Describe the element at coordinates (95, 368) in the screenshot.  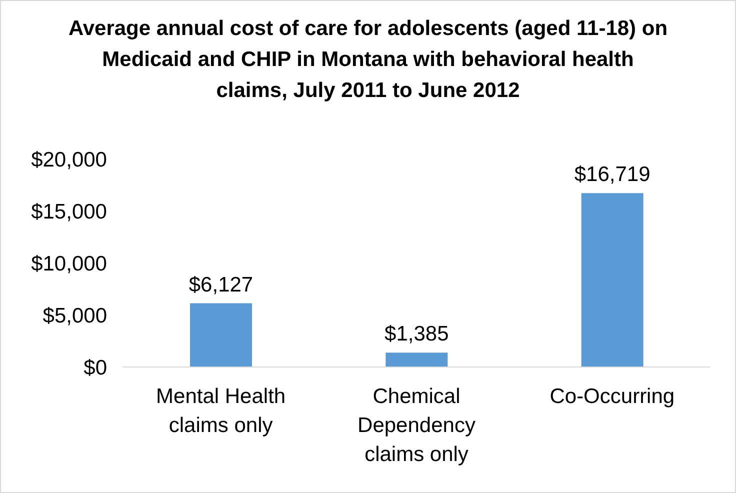
I see `y-tick-label: $0` at that location.